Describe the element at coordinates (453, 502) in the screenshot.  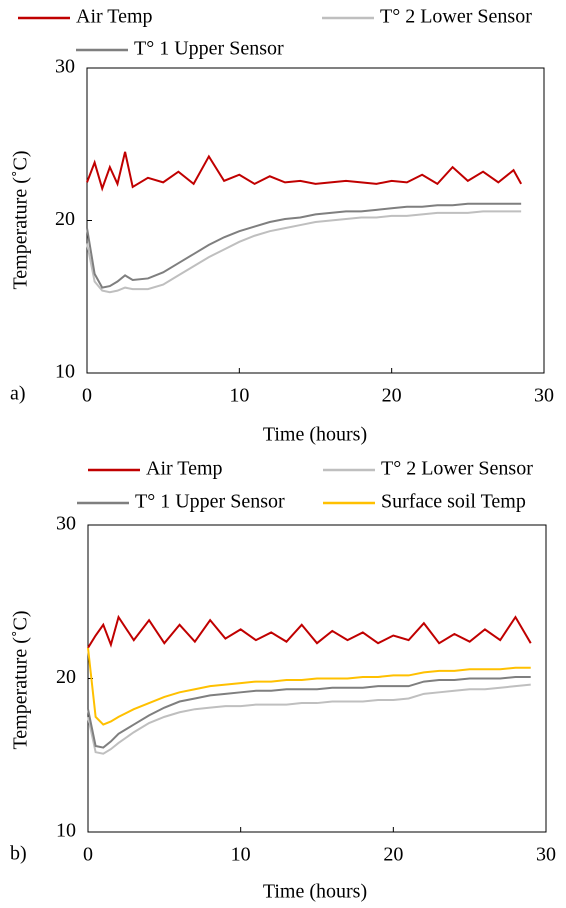
I see `legend-label: Surface soil Temp` at that location.